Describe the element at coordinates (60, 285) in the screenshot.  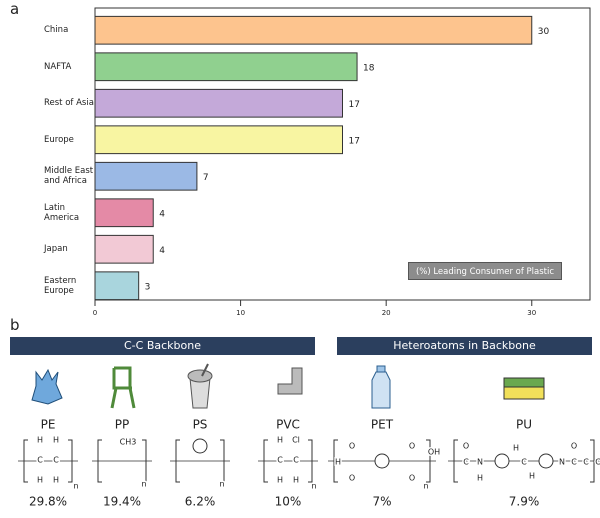
I see `y-tick-label: Eastern Europe` at that location.